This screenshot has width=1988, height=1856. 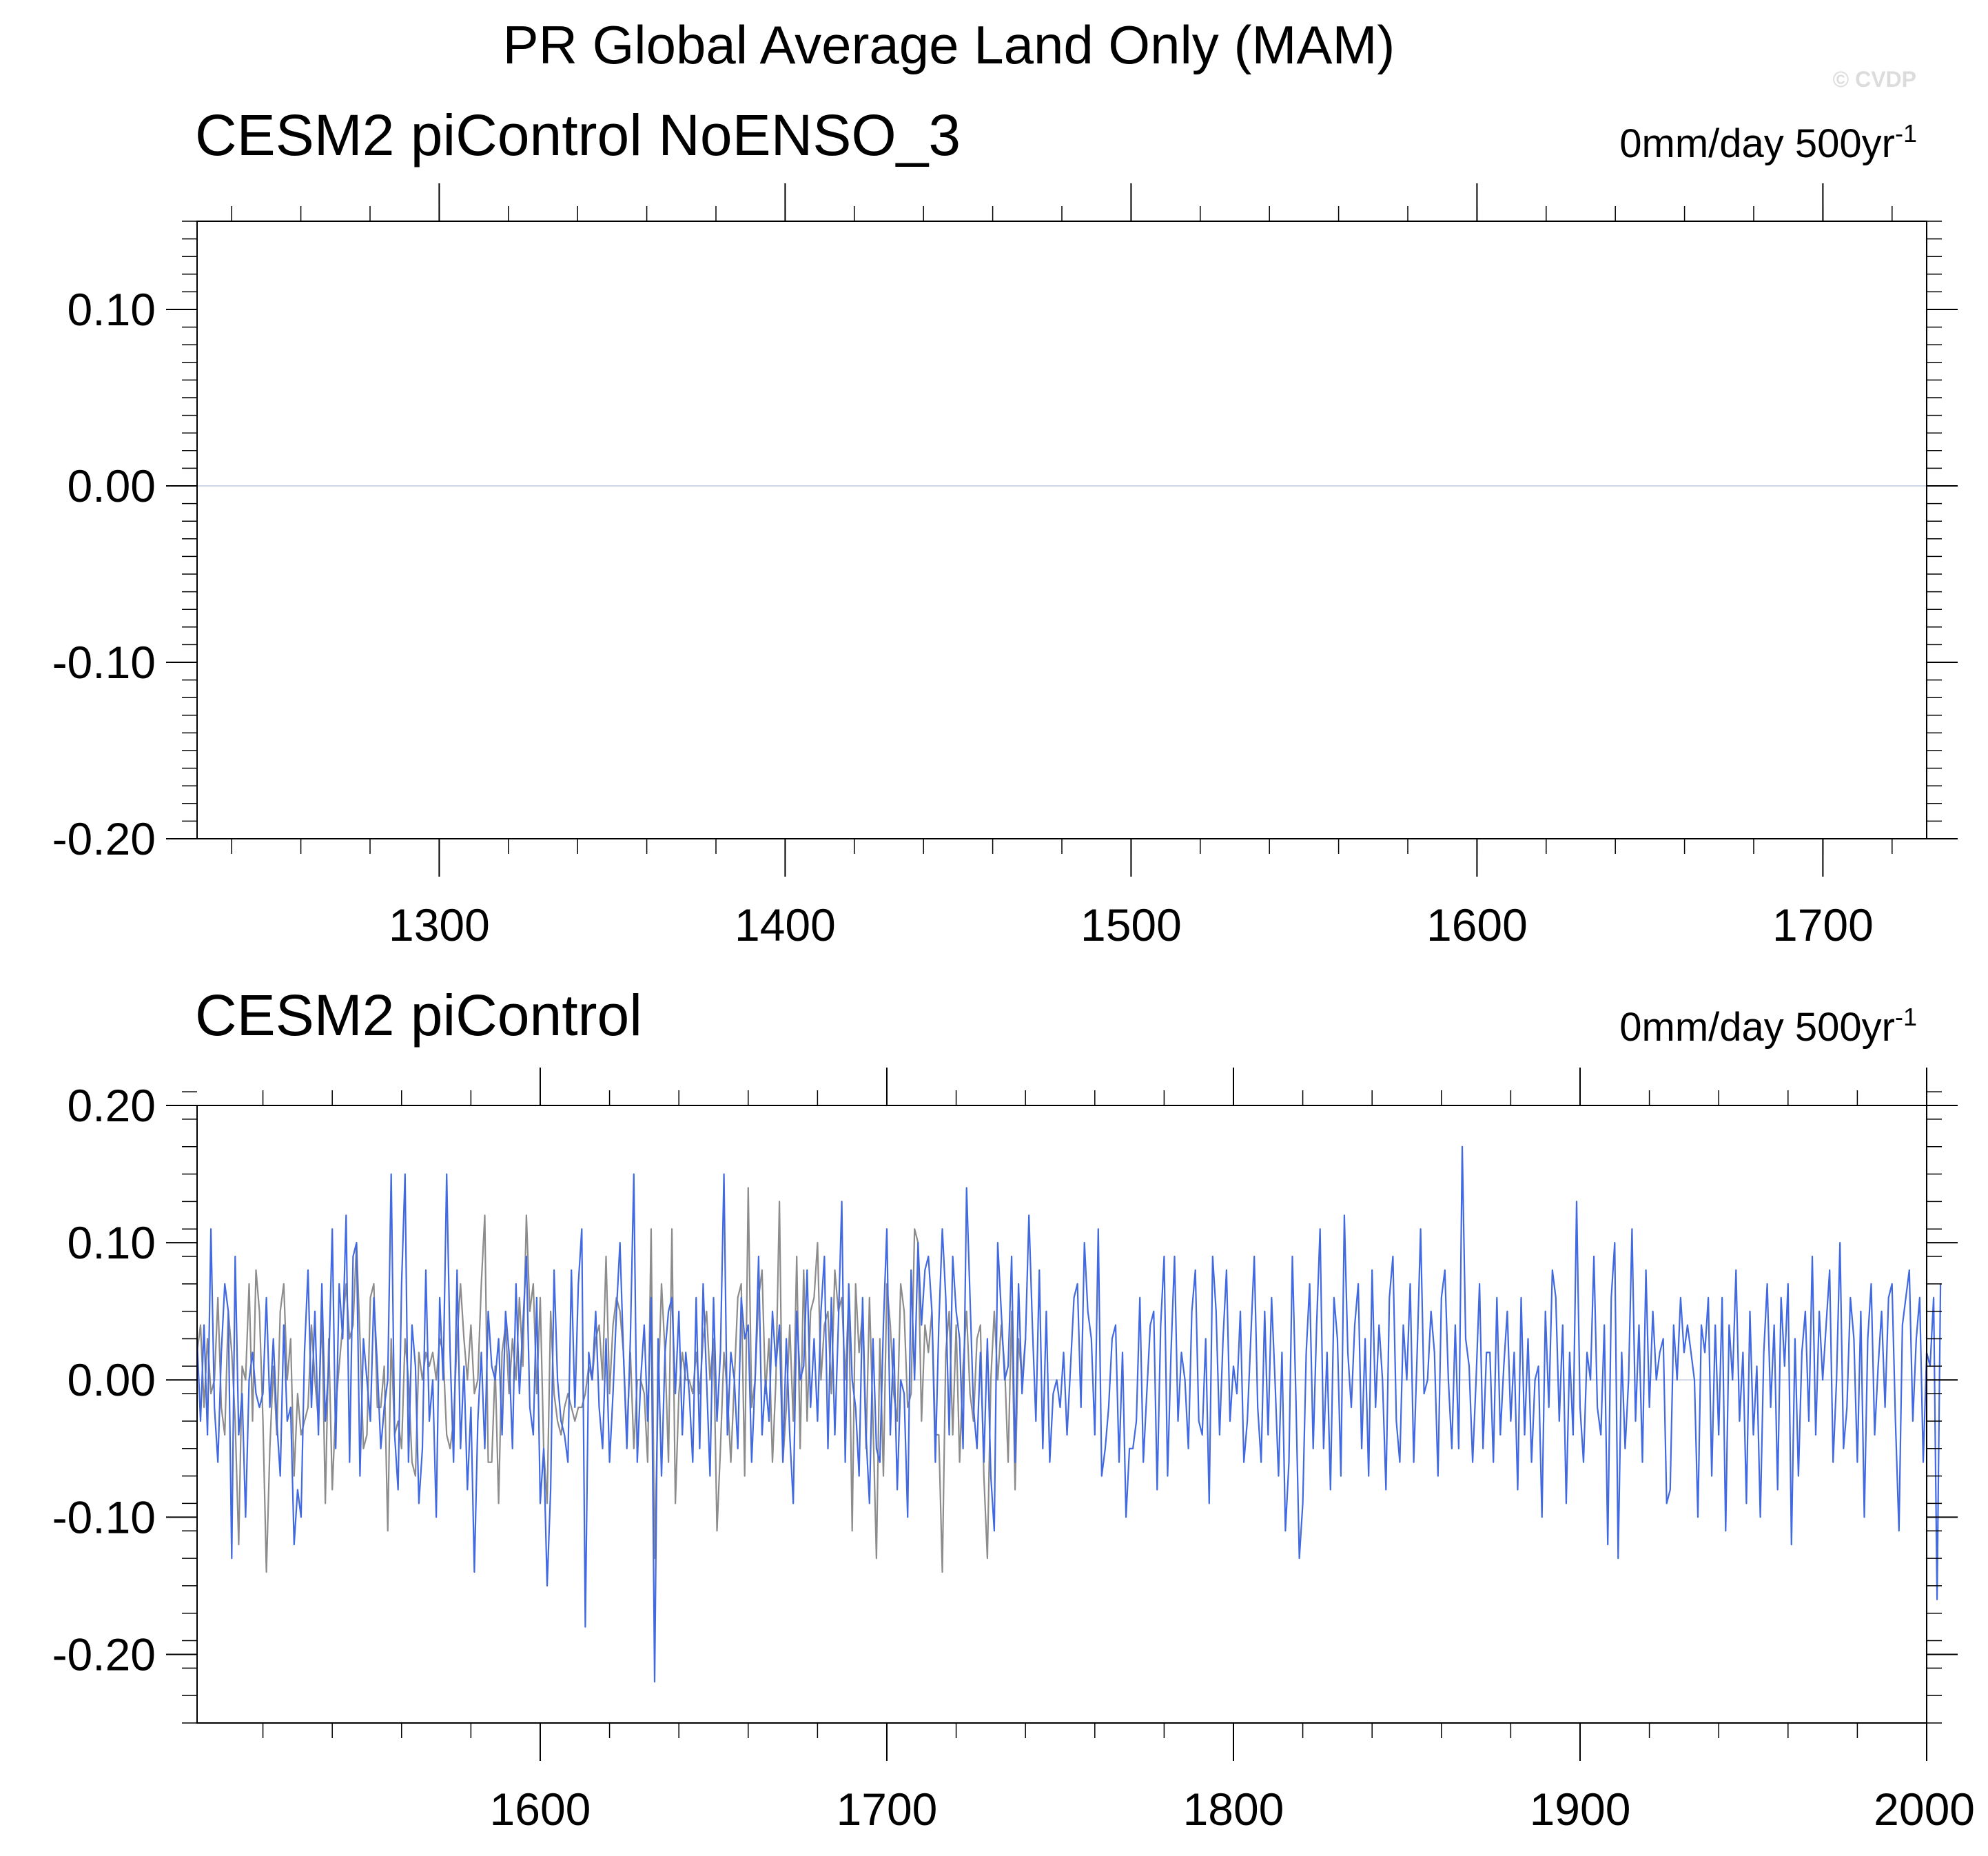 I want to click on top-xtick-label: 1700, so click(x=1823, y=924).